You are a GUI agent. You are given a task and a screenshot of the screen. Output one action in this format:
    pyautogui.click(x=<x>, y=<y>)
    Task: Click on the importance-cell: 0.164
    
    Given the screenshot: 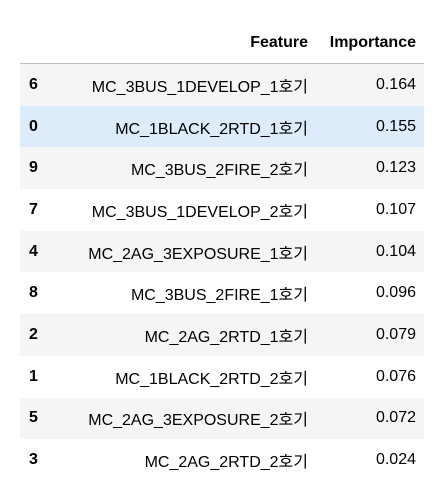 What is the action you would take?
    pyautogui.click(x=395, y=84)
    